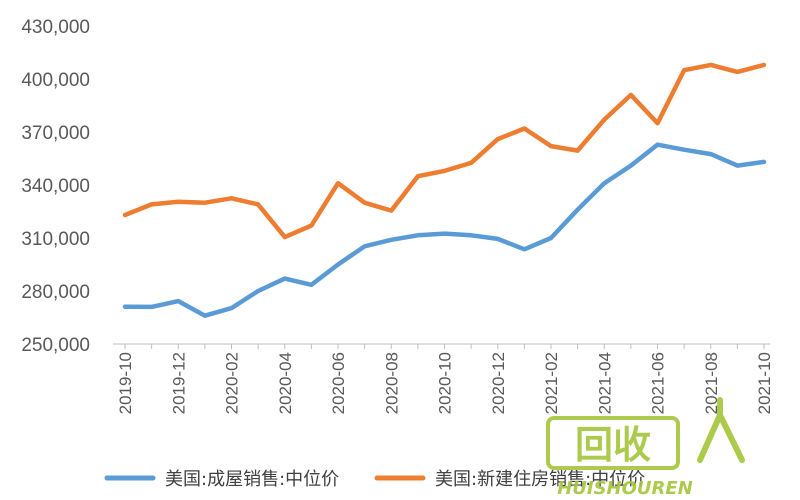 The image size is (800, 500). I want to click on y-tick-label: 310,000, so click(55, 239).